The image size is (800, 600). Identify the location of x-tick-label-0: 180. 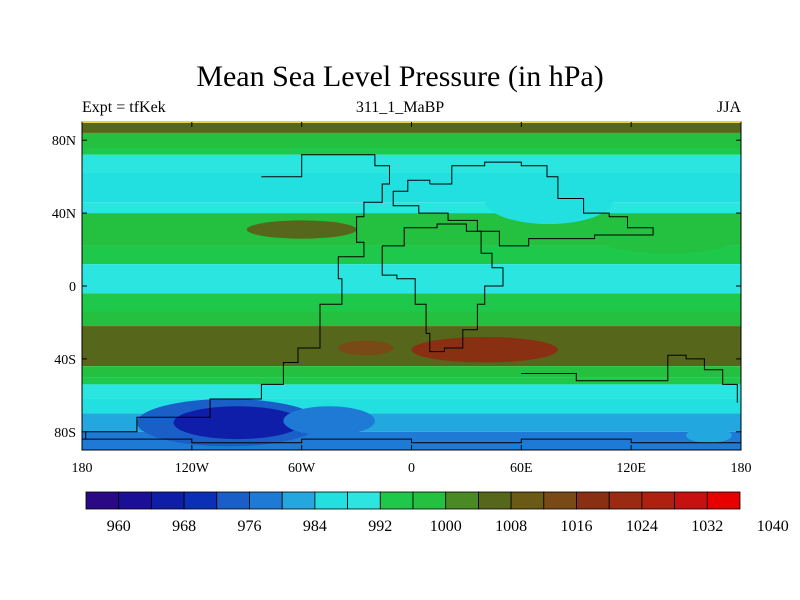
(82, 468).